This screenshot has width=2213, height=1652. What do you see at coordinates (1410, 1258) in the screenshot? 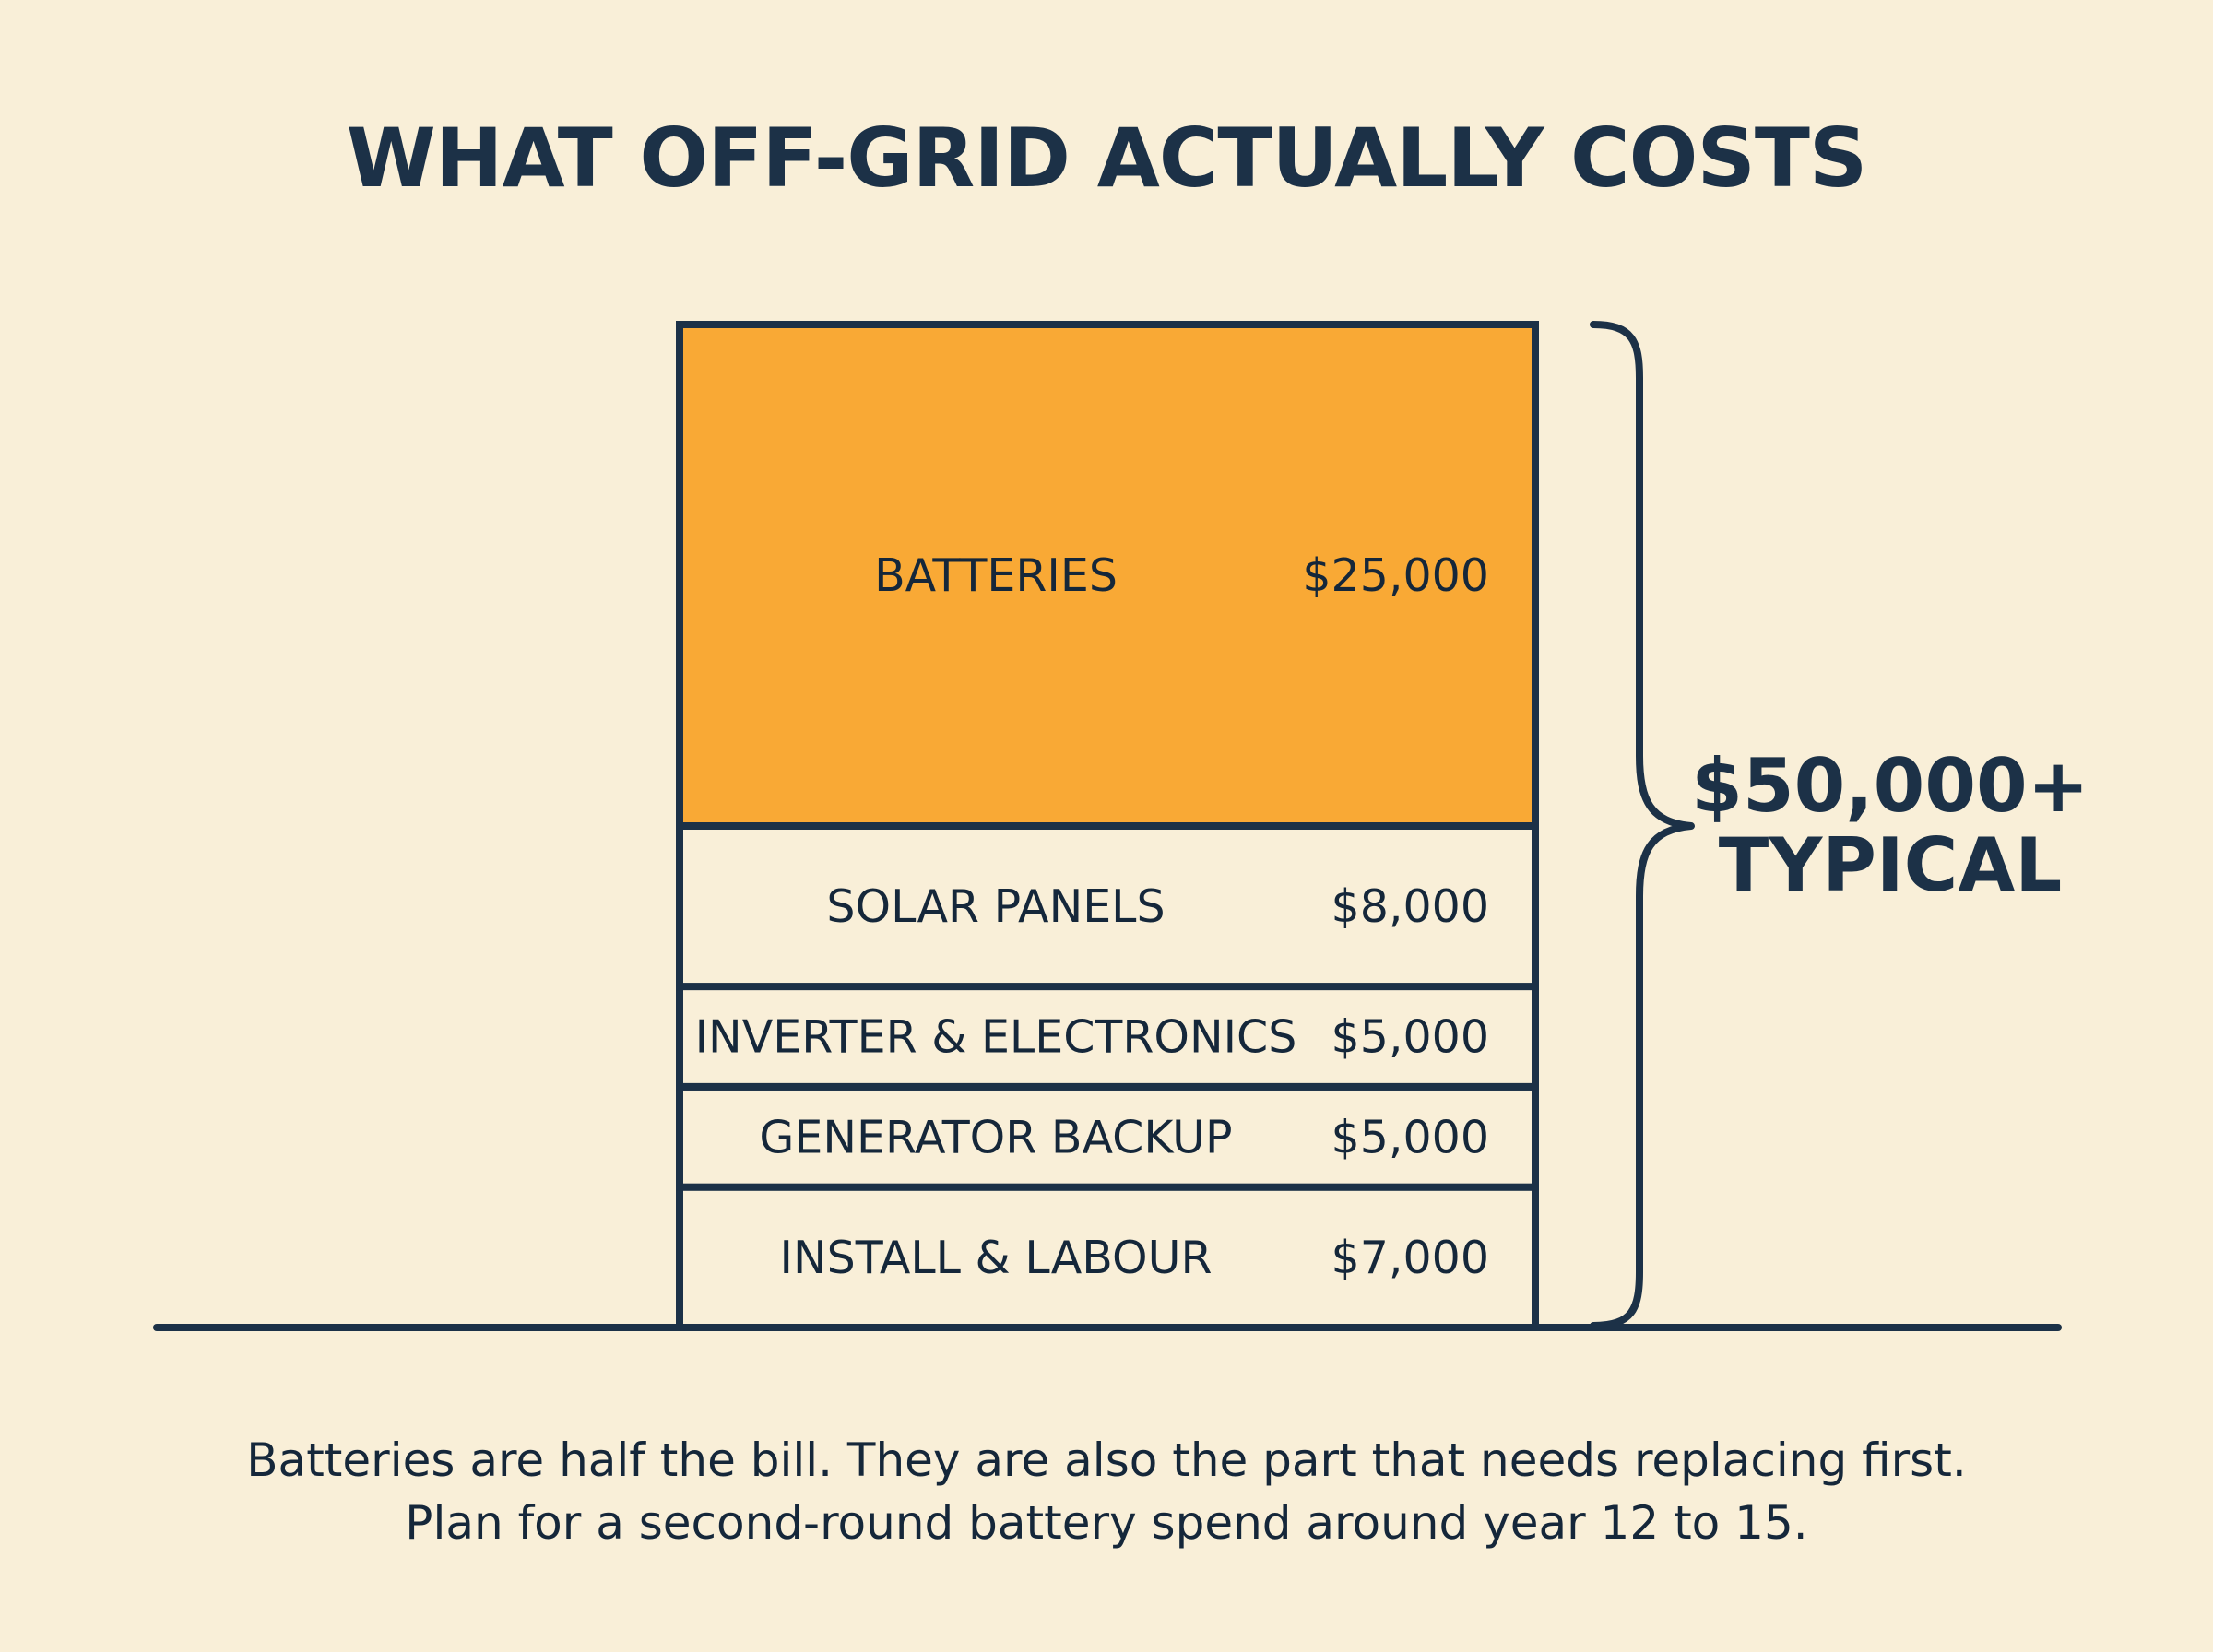
I see `segment-value-install-and-labour: $7,000` at bounding box center [1410, 1258].